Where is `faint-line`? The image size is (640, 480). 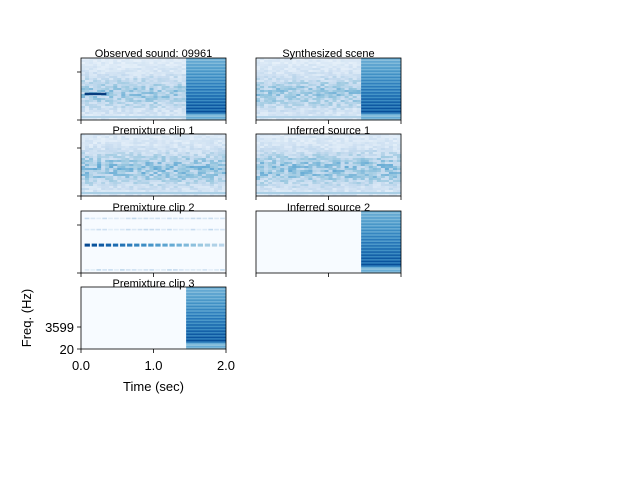 faint-line is located at coordinates (146, 218).